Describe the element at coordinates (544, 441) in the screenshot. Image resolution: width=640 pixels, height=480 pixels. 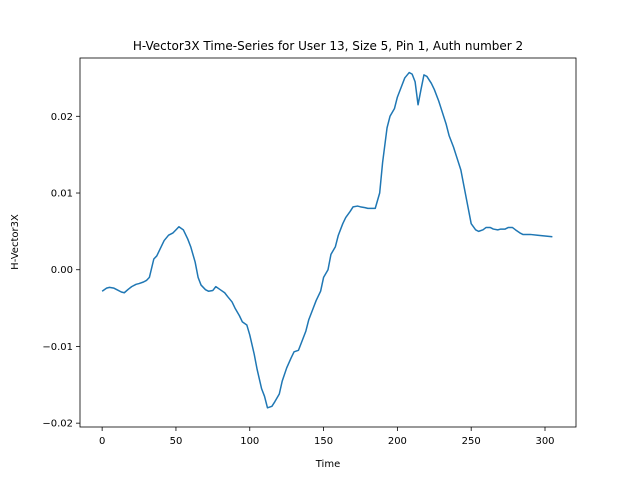
I see `x-tick-label: 300` at that location.